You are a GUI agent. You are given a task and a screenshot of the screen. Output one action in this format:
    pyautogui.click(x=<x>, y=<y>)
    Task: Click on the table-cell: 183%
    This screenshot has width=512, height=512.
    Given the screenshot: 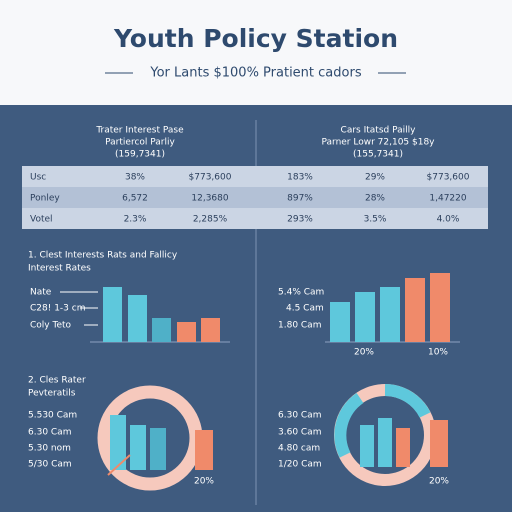 What is the action you would take?
    pyautogui.click(x=300, y=178)
    